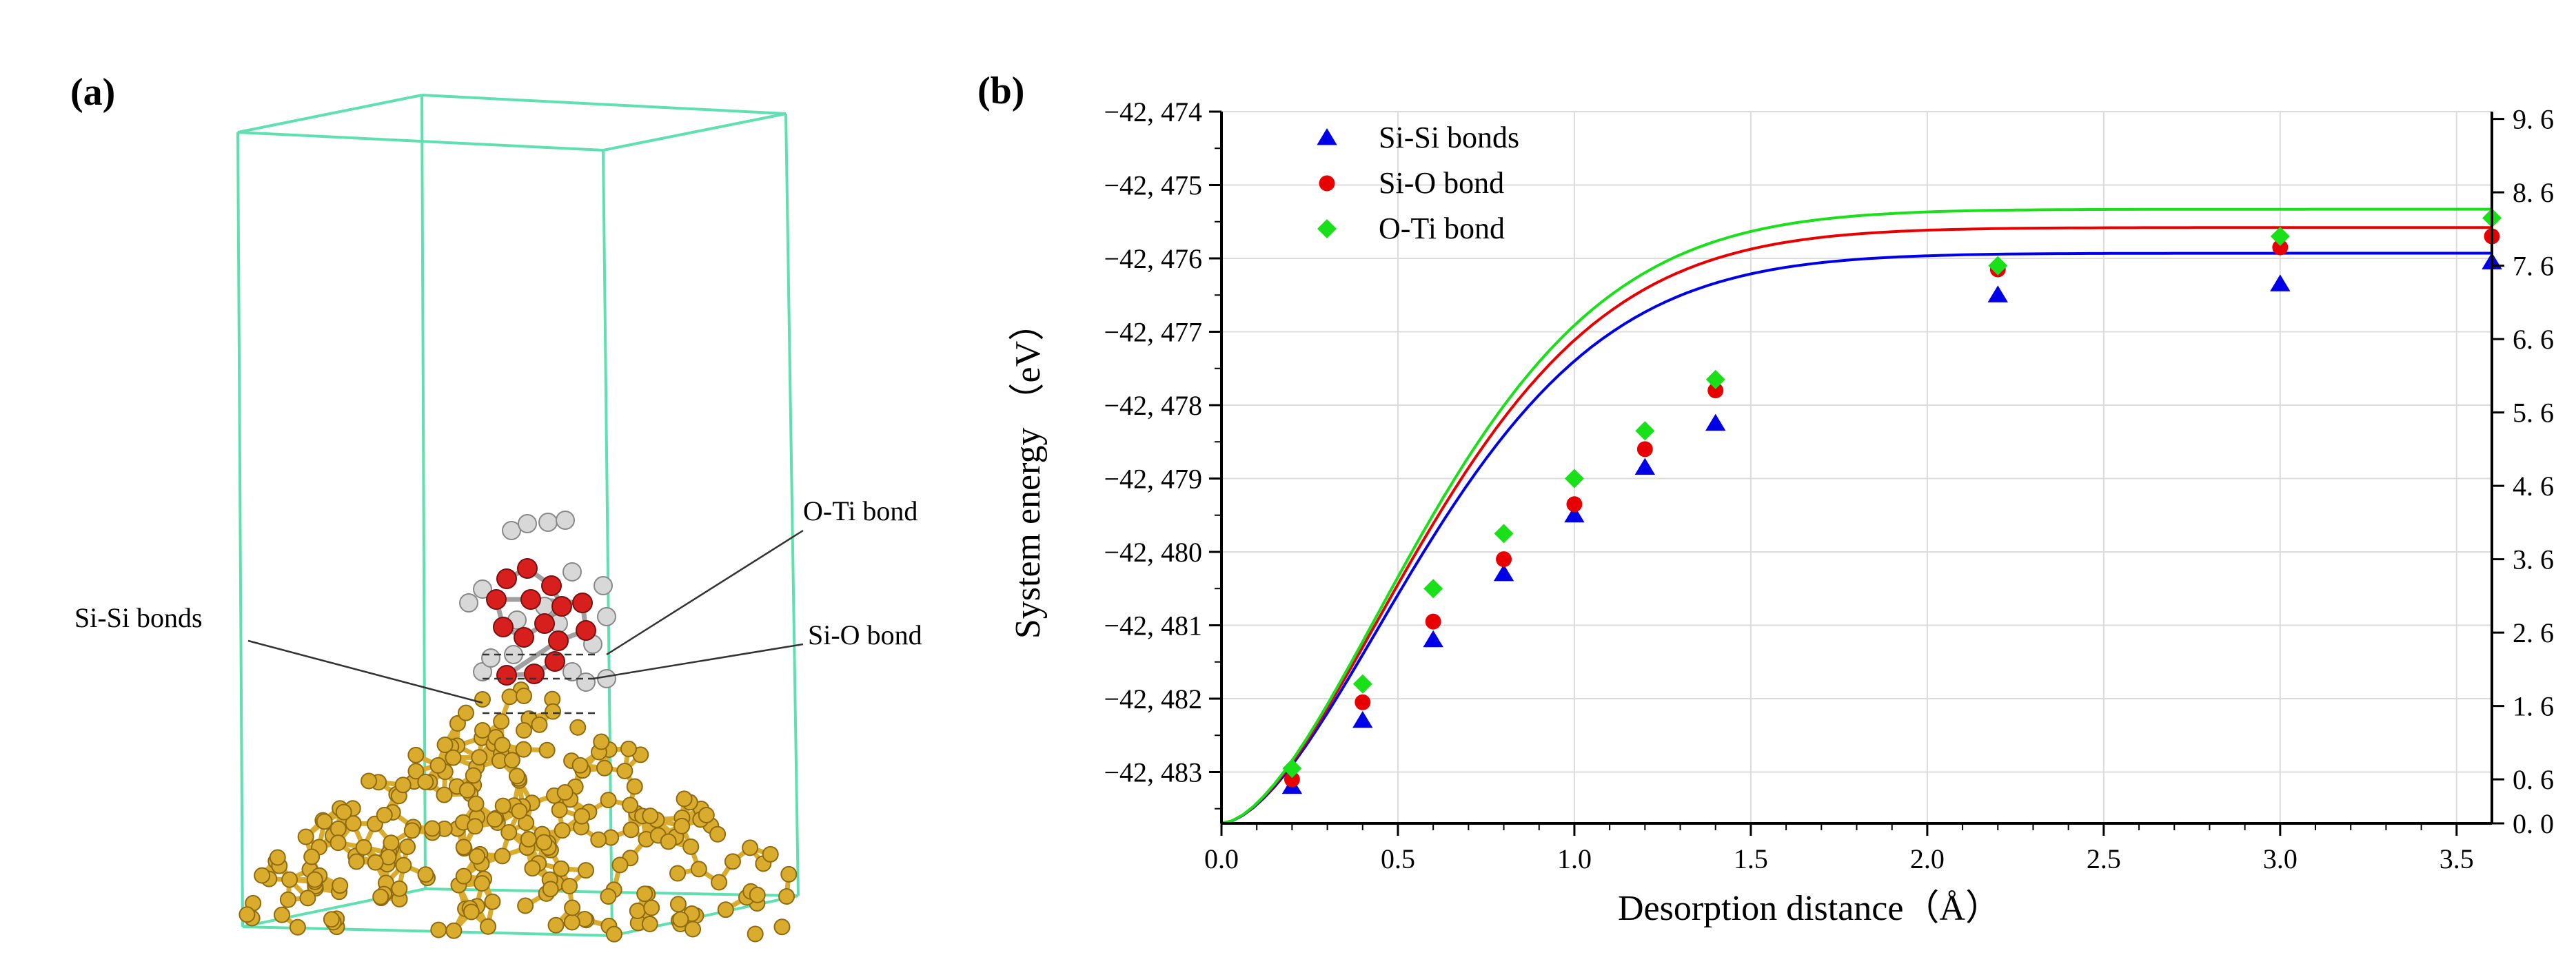 The image size is (2576, 966). Describe the element at coordinates (1153, 185) in the screenshot. I see `y-tick-label: −42, 475` at that location.